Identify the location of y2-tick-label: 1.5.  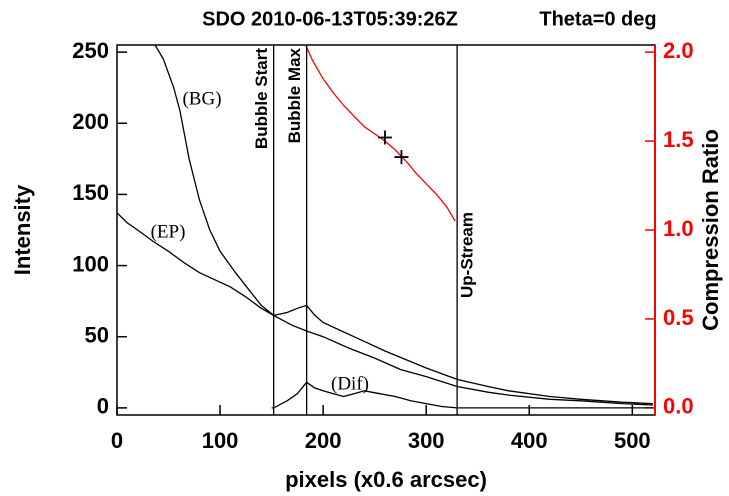
(678, 139).